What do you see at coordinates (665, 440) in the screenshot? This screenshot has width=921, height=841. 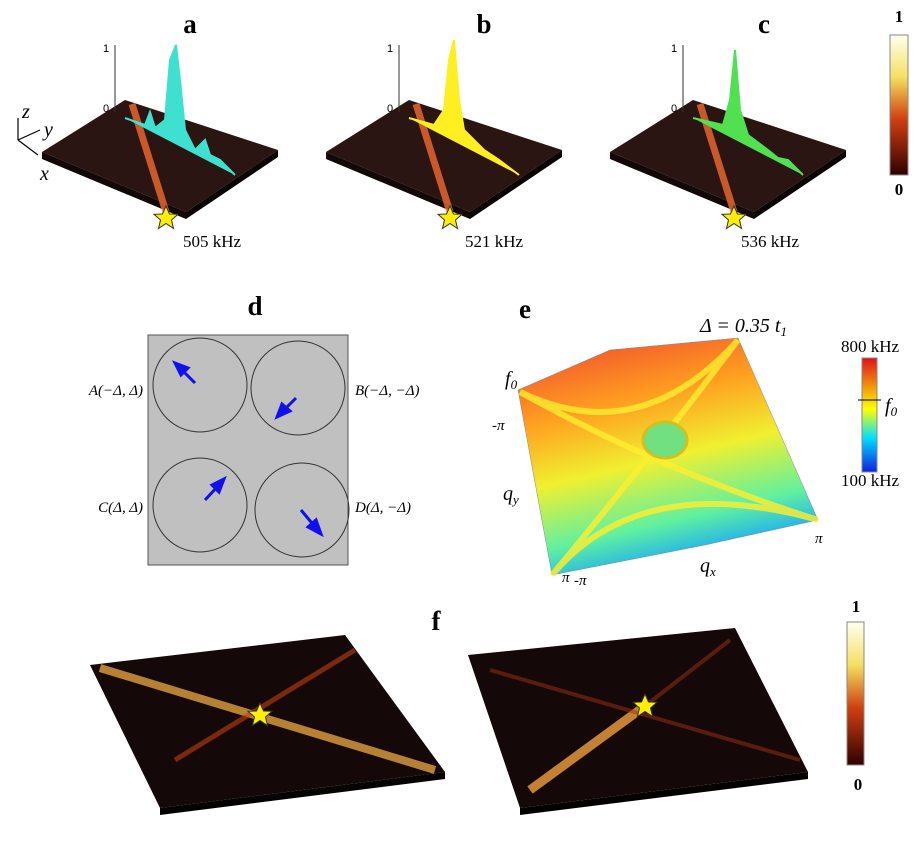 I see `surface-pocket` at bounding box center [665, 440].